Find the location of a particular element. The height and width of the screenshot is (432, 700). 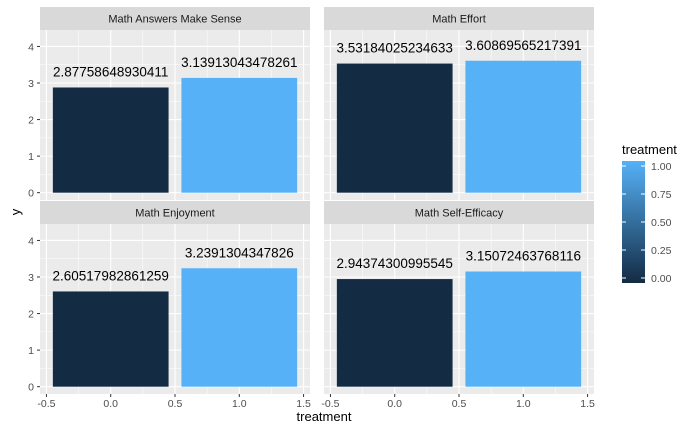

data-label: 3.13913043478261 is located at coordinates (239, 62).